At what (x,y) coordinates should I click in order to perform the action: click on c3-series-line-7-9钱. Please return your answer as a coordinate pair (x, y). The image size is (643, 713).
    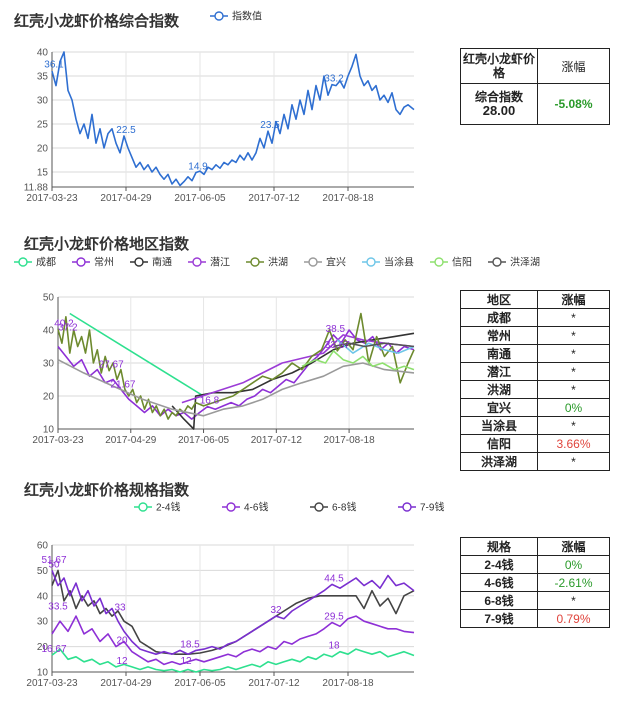
    Looking at the image, I should click on (233, 612).